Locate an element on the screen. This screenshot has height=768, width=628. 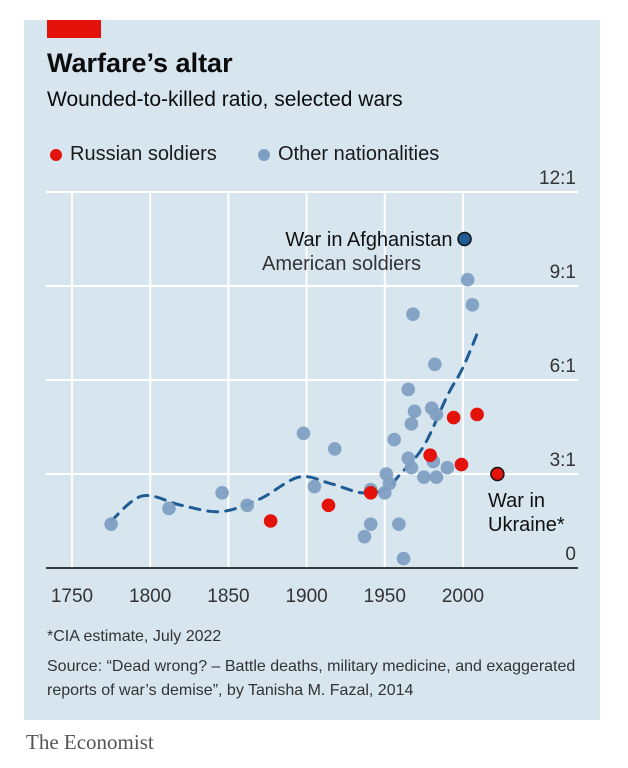
y-tick-label: 0 is located at coordinates (570, 554).